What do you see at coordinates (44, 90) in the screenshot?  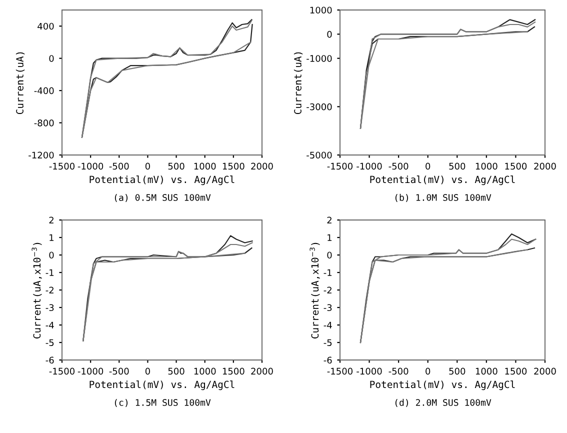 I see `y-tick-label: -400` at bounding box center [44, 90].